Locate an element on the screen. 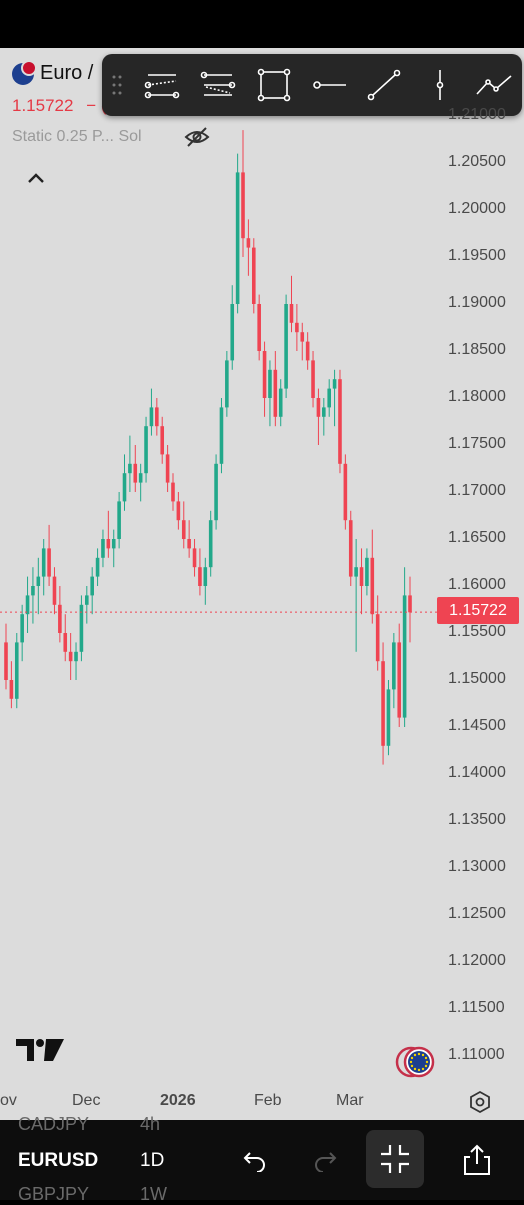 This screenshot has width=524, height=1205. time-tick-label: 2026 is located at coordinates (178, 1100).